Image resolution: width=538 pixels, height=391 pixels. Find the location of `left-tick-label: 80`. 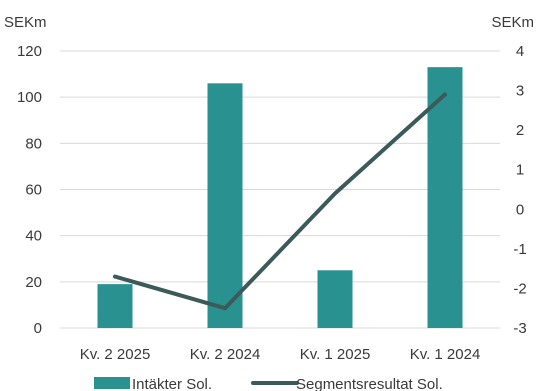

left-tick-label: 80 is located at coordinates (33, 143).